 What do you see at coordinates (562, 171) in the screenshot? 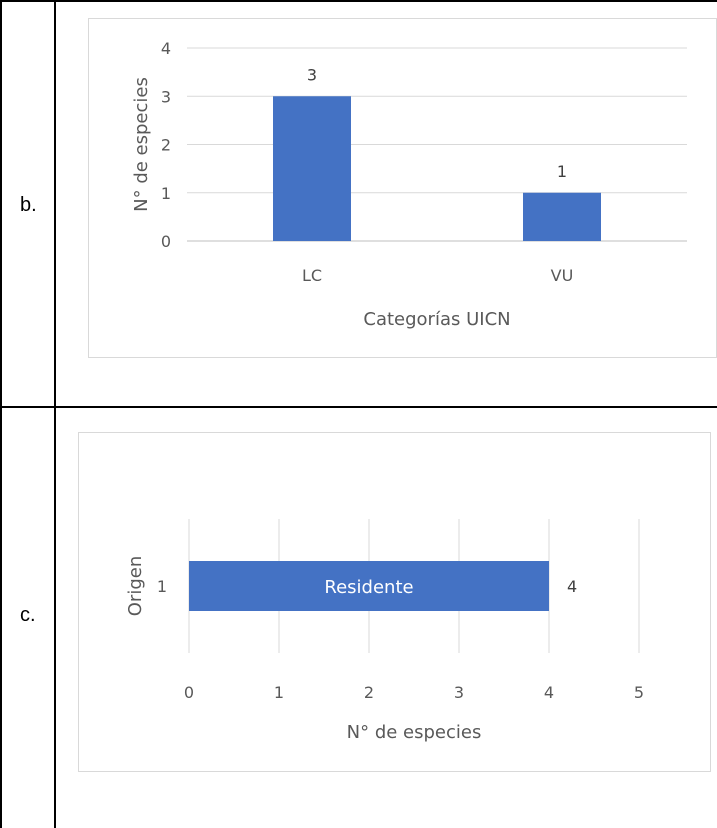
I see `data-label: 1` at bounding box center [562, 171].